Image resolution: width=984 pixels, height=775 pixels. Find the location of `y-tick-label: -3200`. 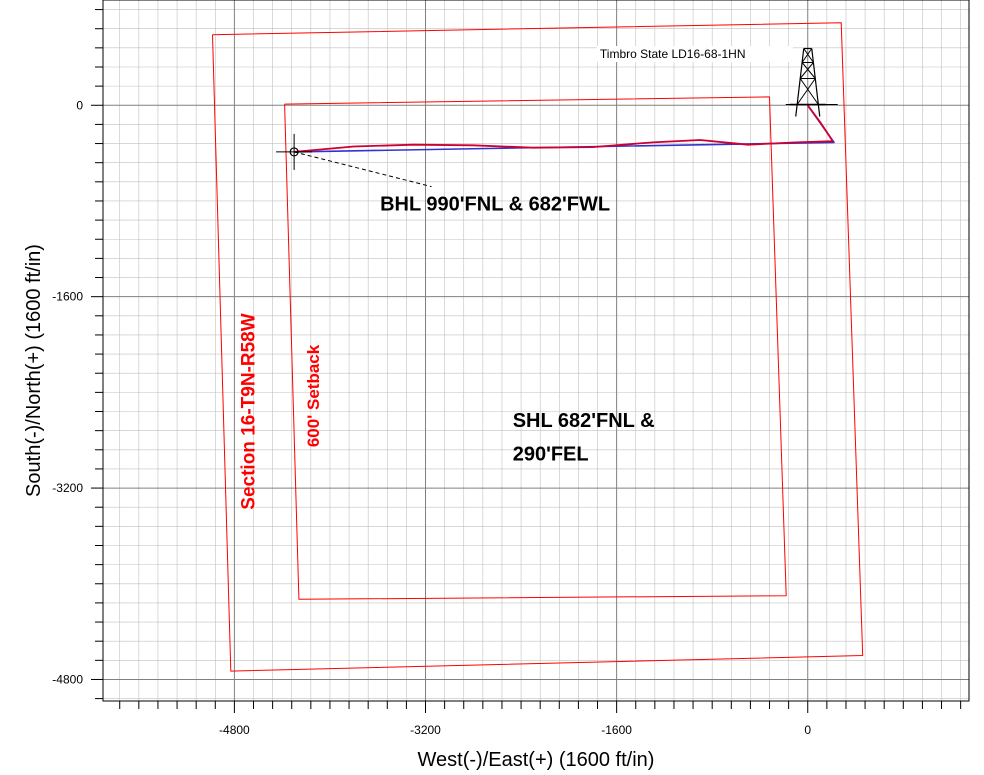

y-tick-label: -3200 is located at coordinates (67, 488).